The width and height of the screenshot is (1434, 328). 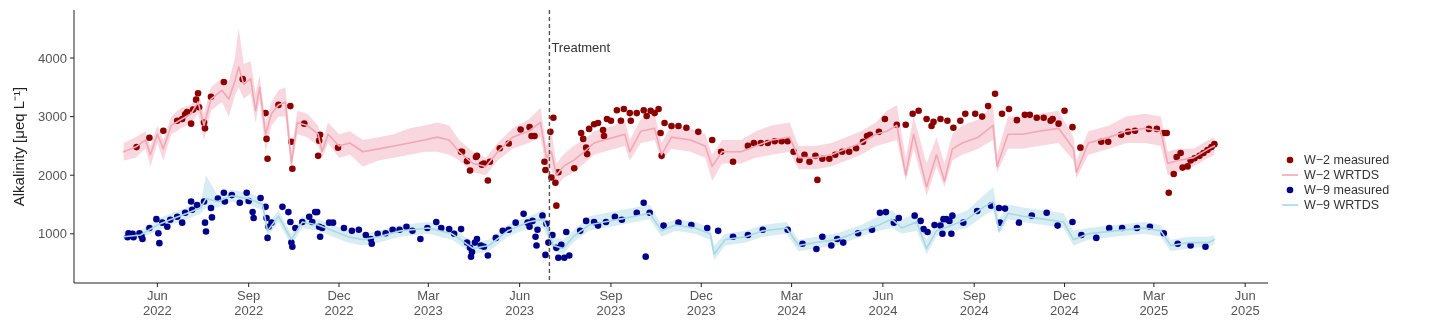 I want to click on x-tick-label: Mar 2024, so click(x=792, y=303).